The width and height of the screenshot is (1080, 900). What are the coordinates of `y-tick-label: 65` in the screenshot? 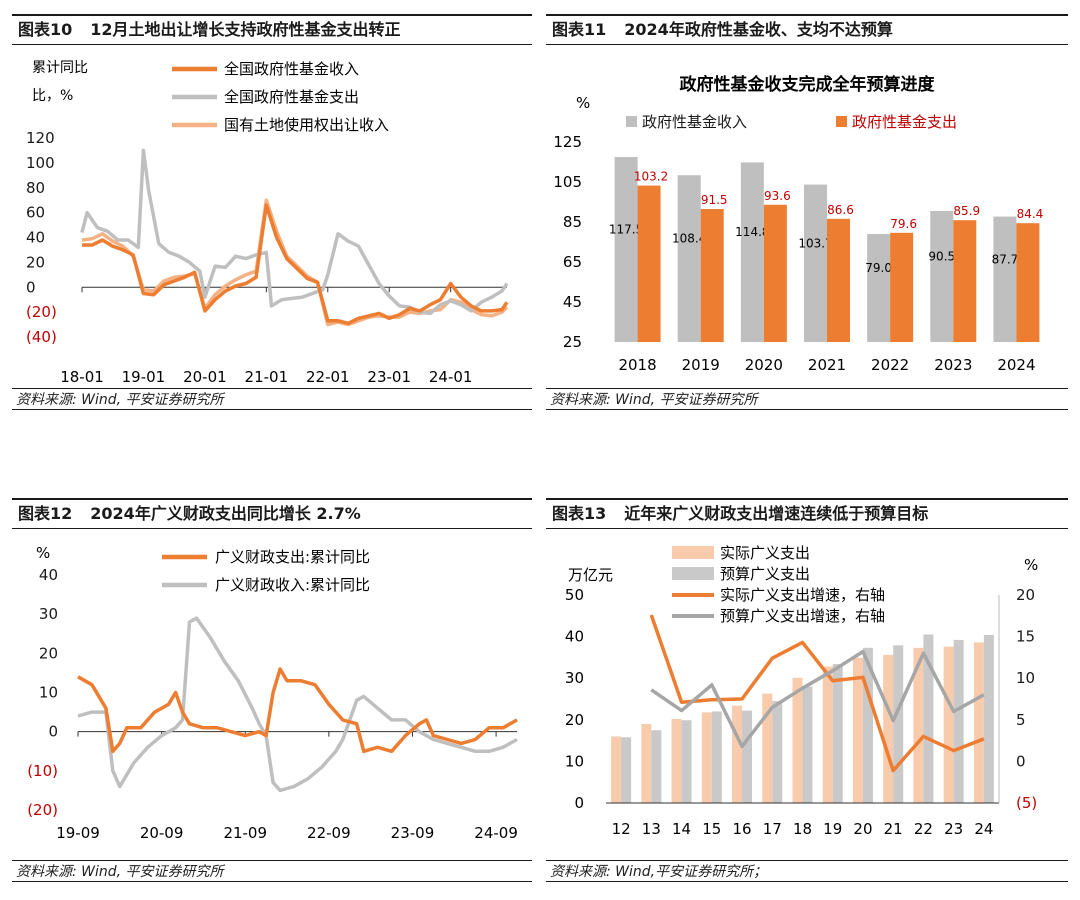 It's located at (572, 262).